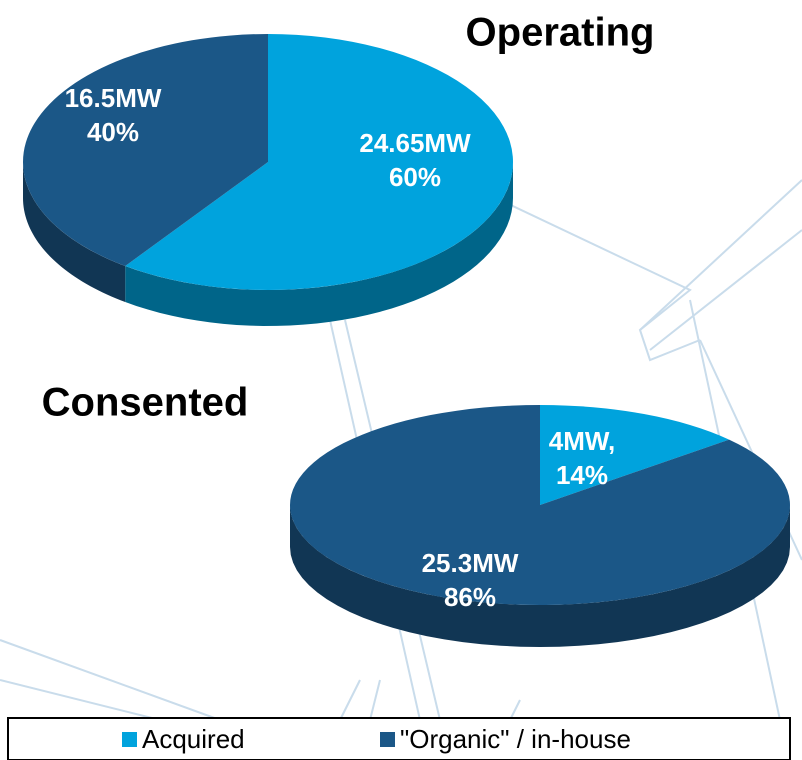 This screenshot has width=802, height=760. Describe the element at coordinates (145, 403) in the screenshot. I see `chart-title: Consented` at that location.